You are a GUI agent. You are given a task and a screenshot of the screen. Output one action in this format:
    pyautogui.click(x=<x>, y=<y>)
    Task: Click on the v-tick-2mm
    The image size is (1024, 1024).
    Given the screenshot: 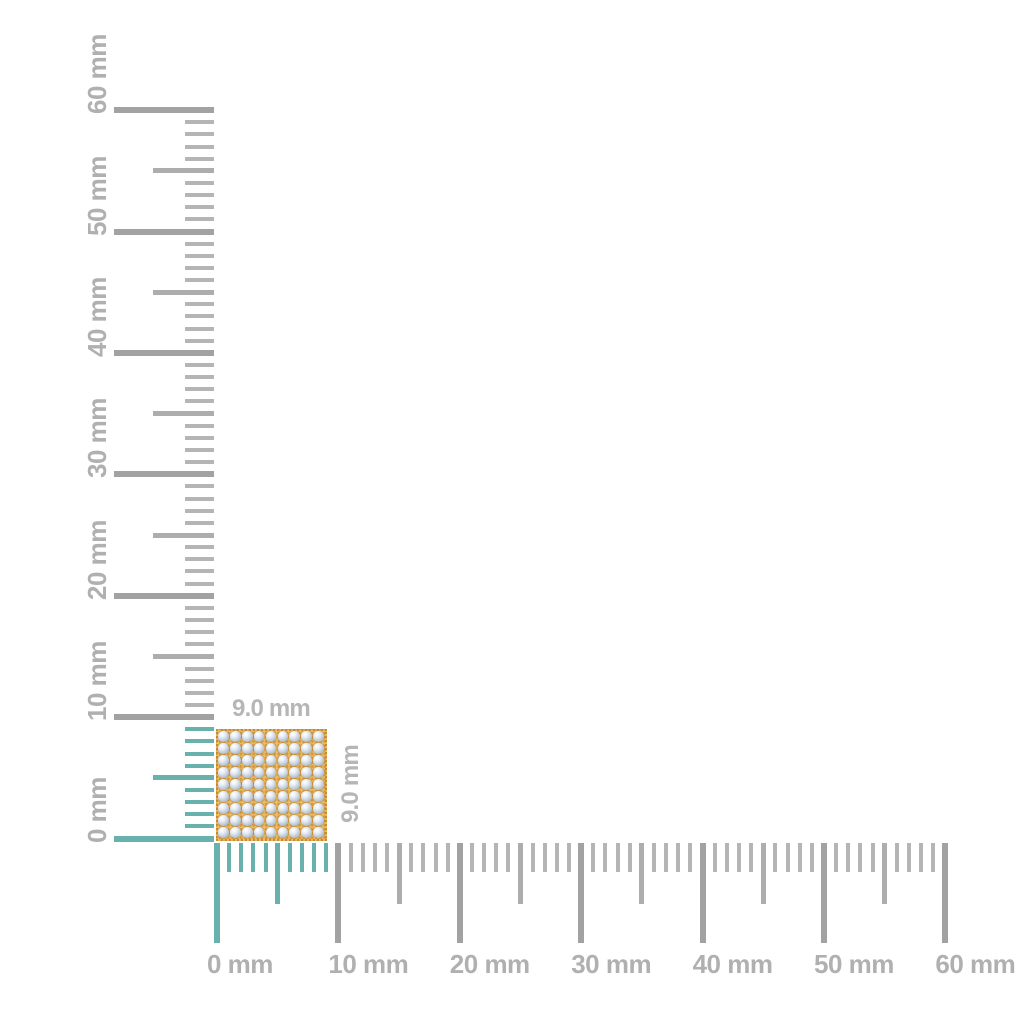 What is the action you would take?
    pyautogui.click(x=199, y=814)
    